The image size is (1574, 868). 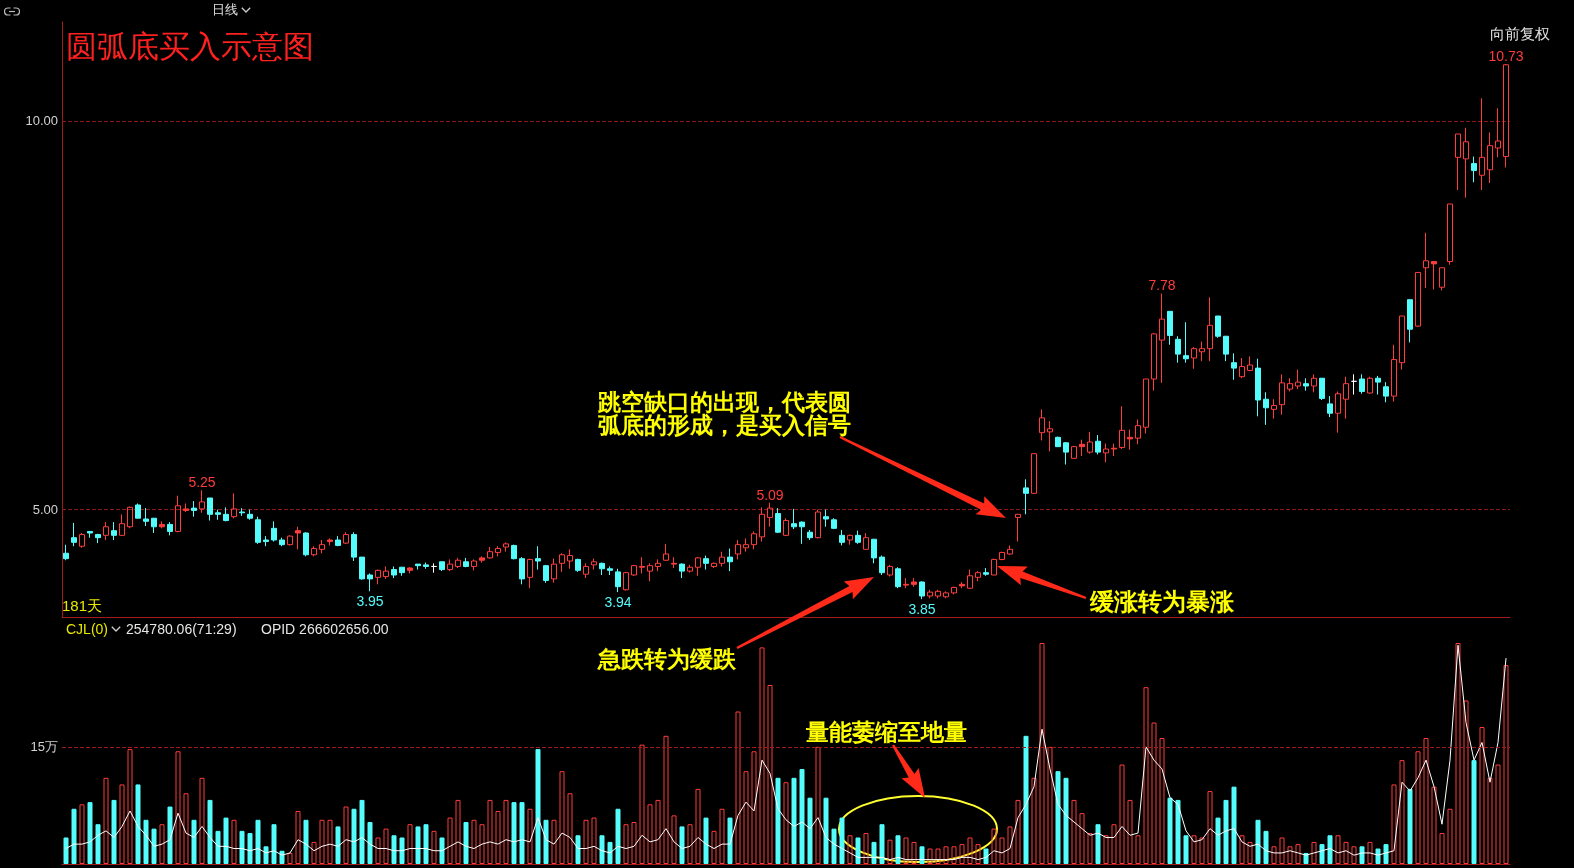 What do you see at coordinates (886, 732) in the screenshot?
I see `annotation: 量能萎缩至地量` at bounding box center [886, 732].